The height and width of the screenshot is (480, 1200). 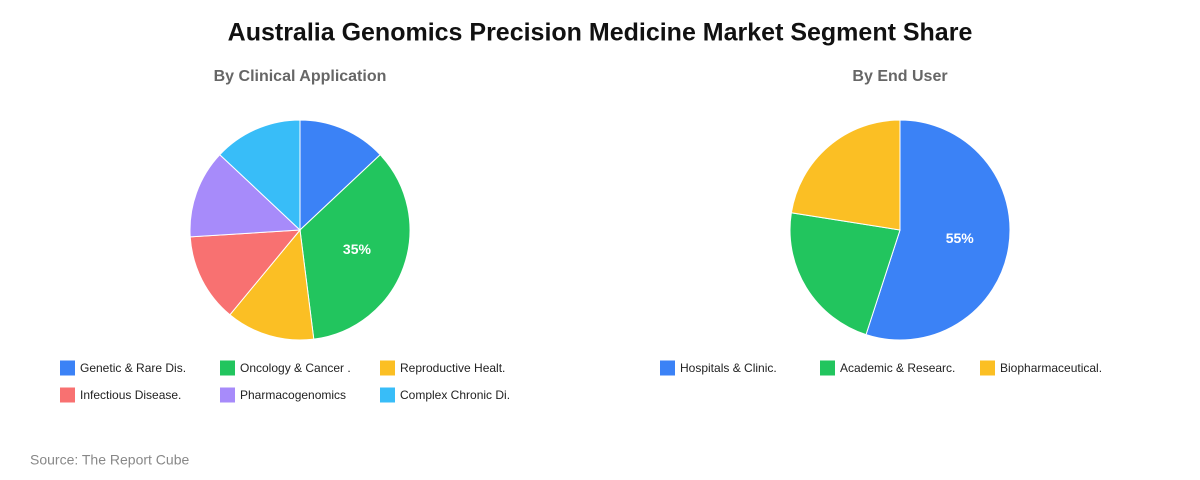 What do you see at coordinates (899, 76) in the screenshot?
I see `chart-subtitle: By End User` at bounding box center [899, 76].